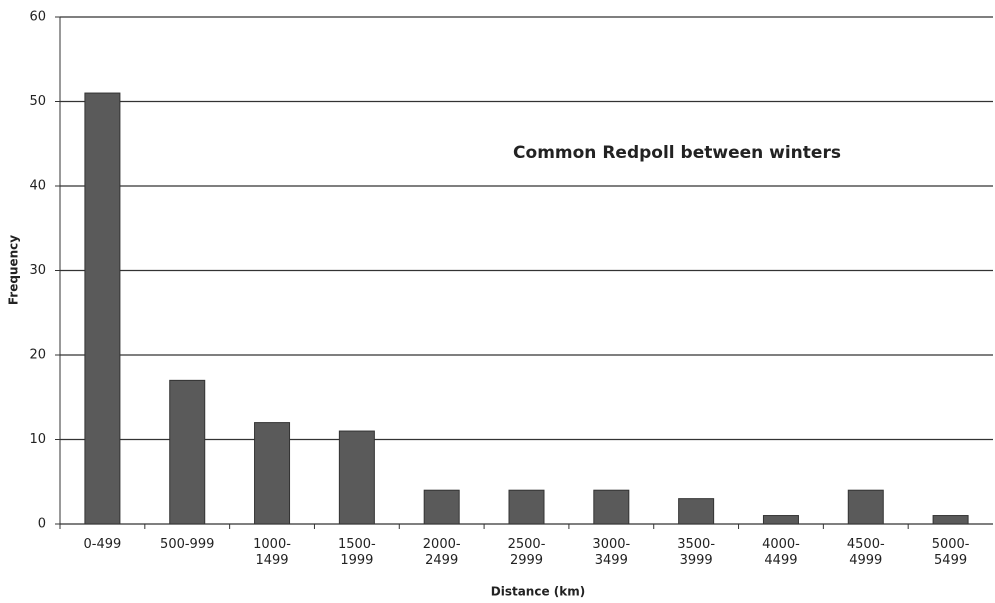 The height and width of the screenshot is (603, 995). I want to click on x-tick-label: 2000-2499, so click(441, 552).